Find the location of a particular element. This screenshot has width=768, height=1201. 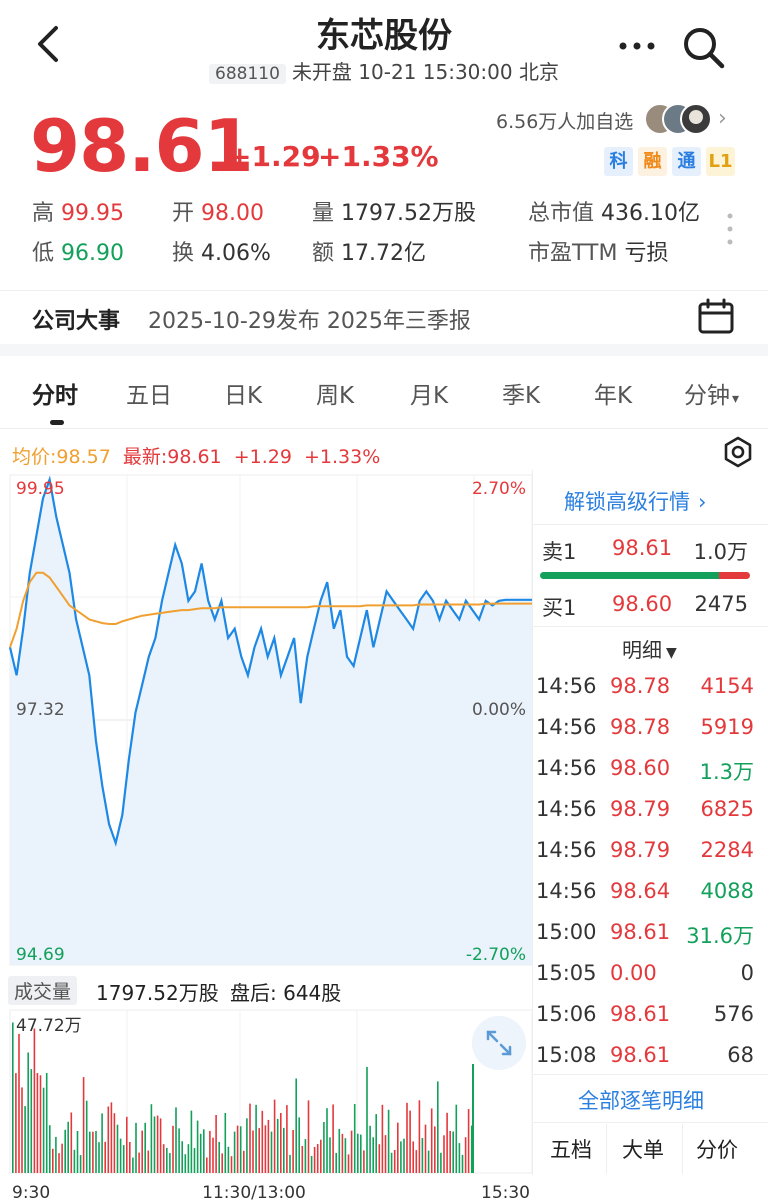

company-events-bar is located at coordinates (384, 317).